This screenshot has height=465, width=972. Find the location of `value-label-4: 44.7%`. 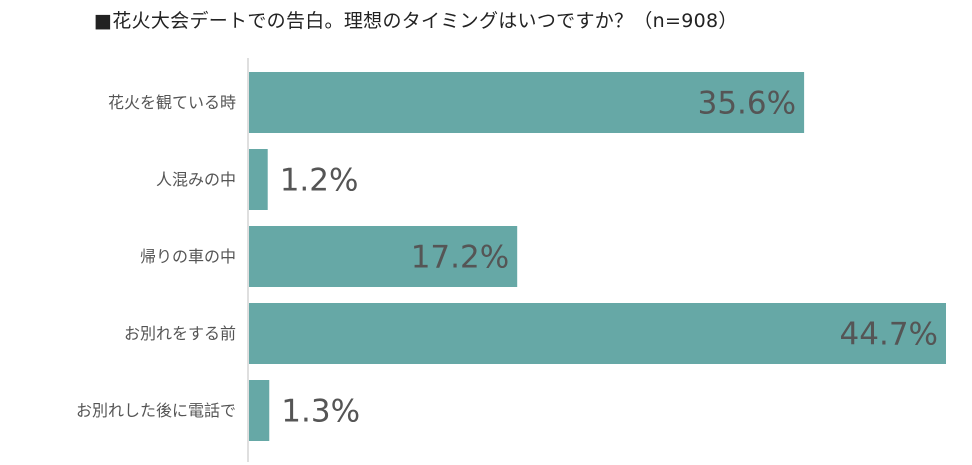

value-label-4: 44.7% is located at coordinates (889, 335).